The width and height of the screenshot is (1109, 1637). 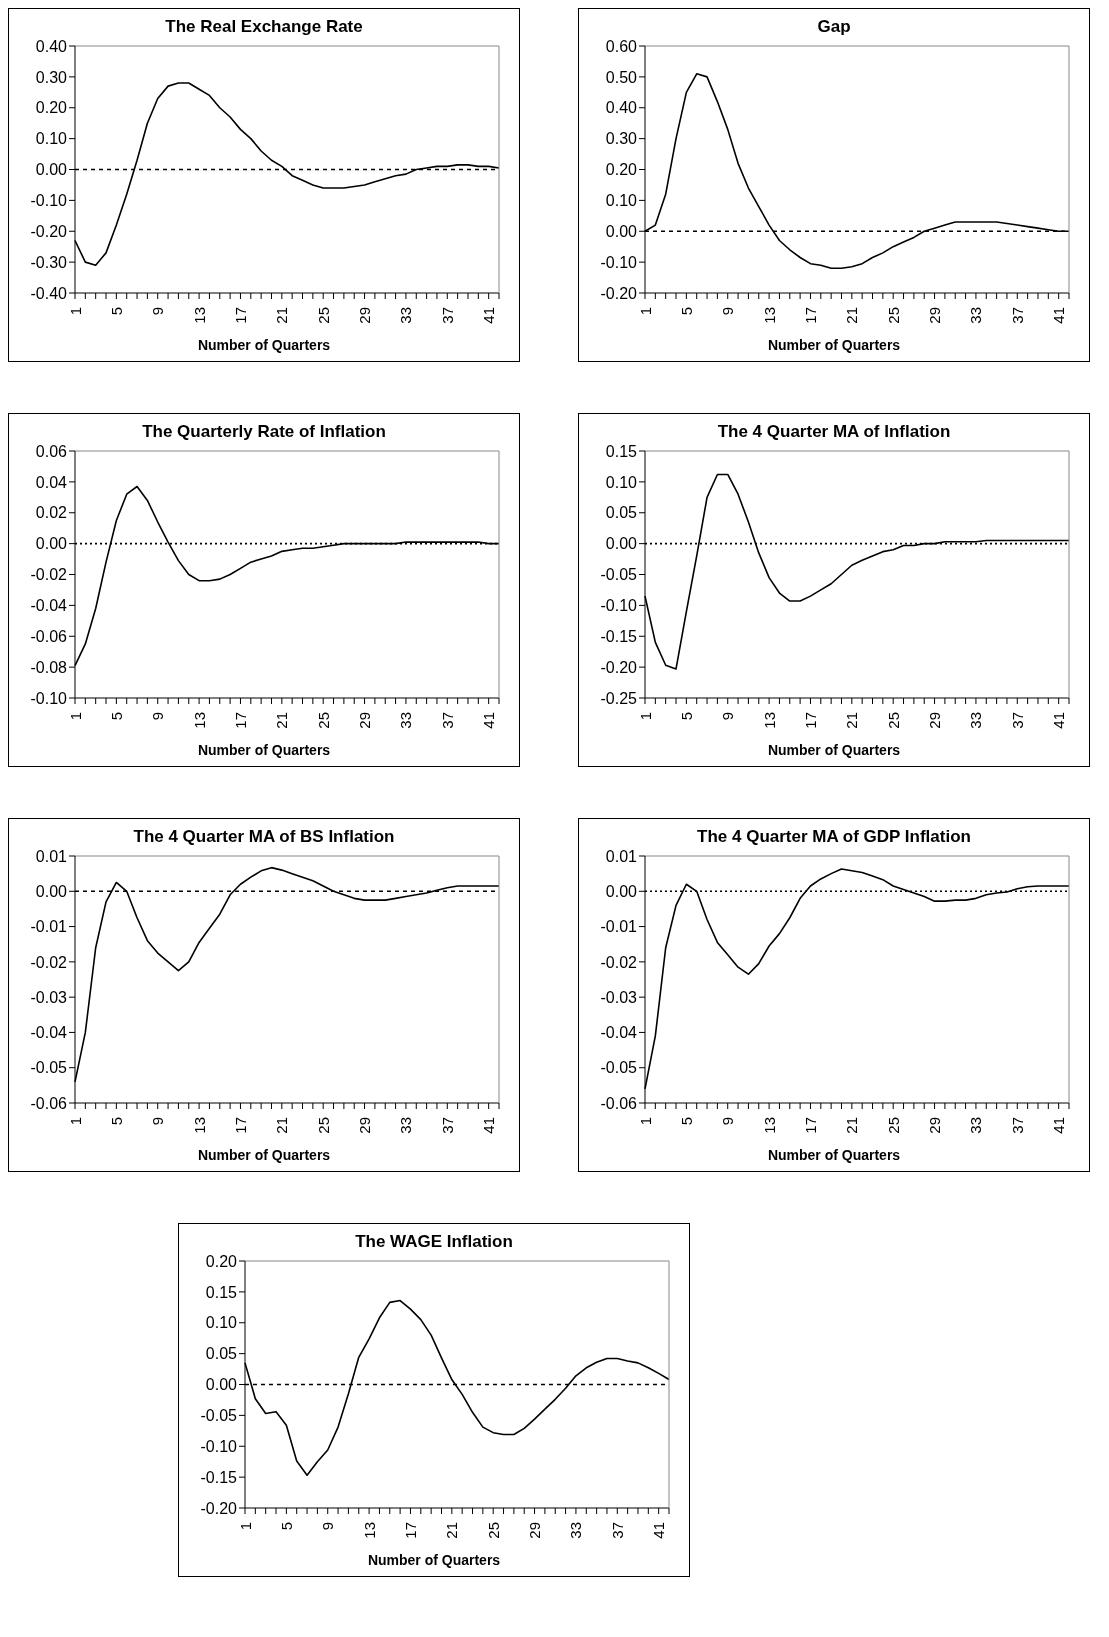 What do you see at coordinates (51, 513) in the screenshot?
I see `y-tick-label: 0.02` at bounding box center [51, 513].